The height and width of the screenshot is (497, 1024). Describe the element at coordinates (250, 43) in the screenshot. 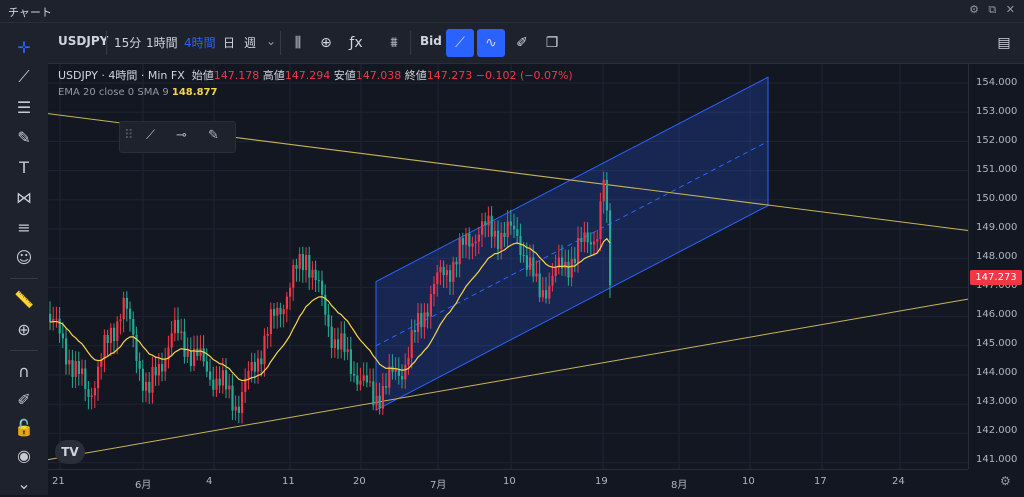

I see `interval-week: 週` at that location.